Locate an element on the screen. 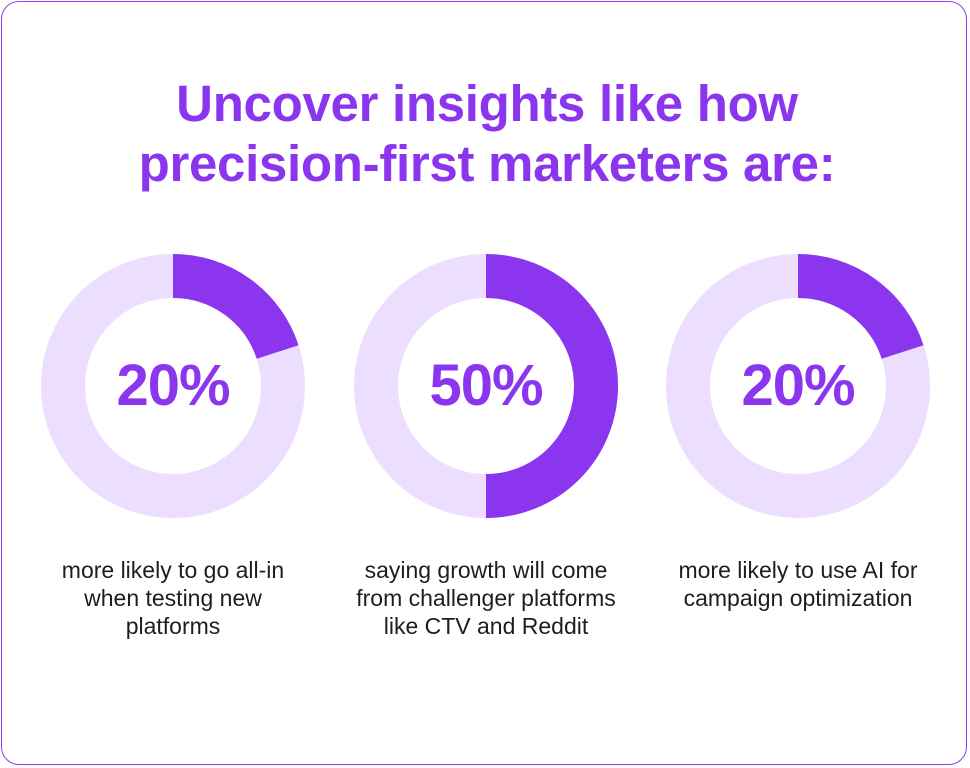  title-line-2: precision-first marketers are: is located at coordinates (487, 163).